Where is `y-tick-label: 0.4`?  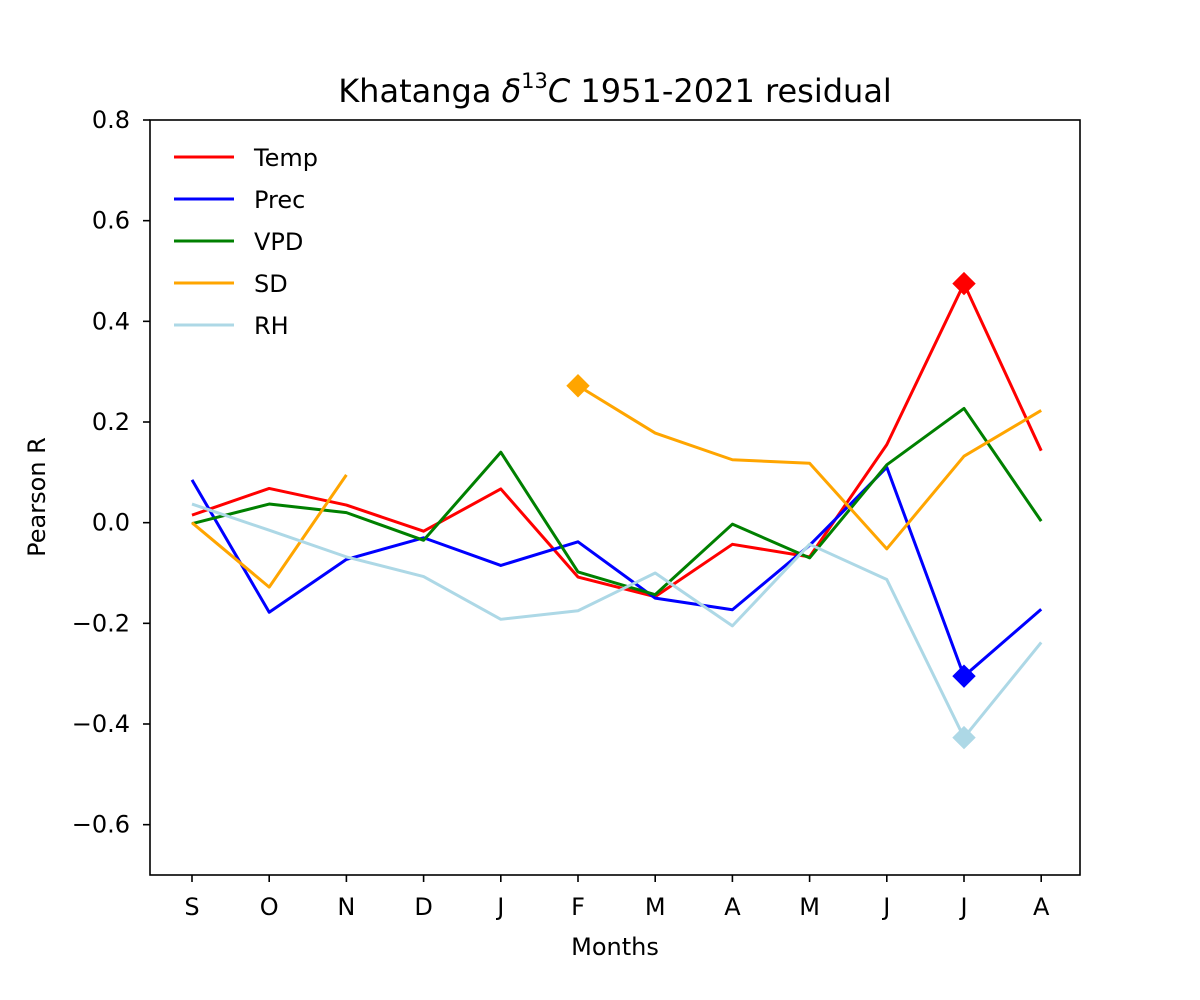
y-tick-label: 0.4 is located at coordinates (111, 321).